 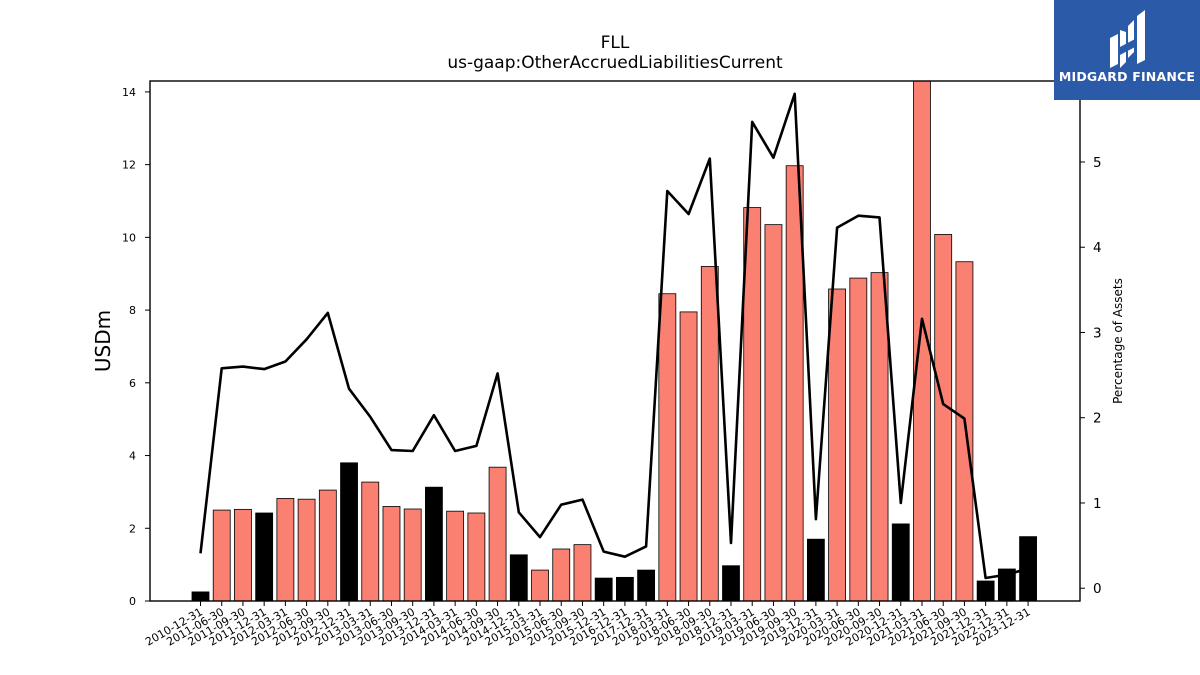 I want to click on y-tick-label: 2, so click(x=132, y=528).